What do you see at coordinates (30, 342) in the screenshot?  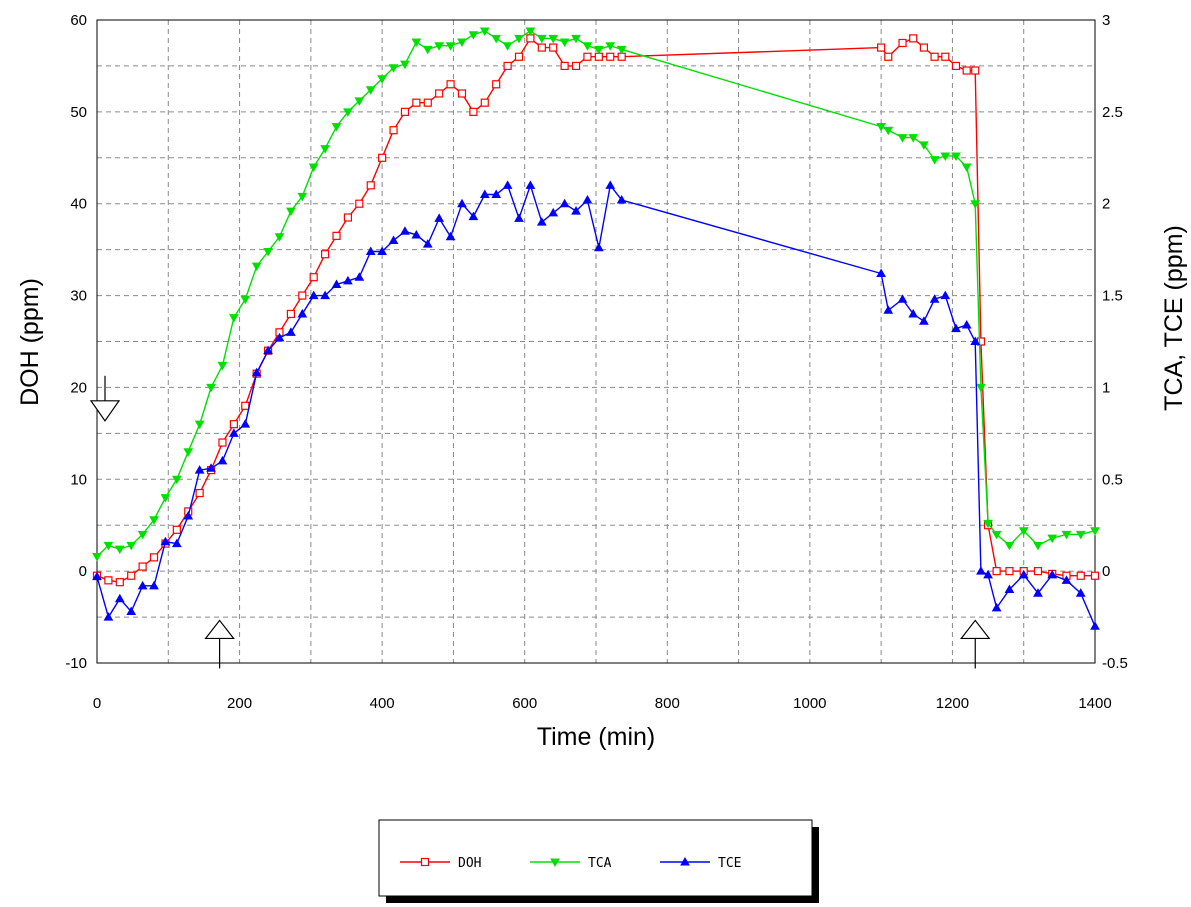 I see `y-left-axis-label: DOH (ppm)` at bounding box center [30, 342].